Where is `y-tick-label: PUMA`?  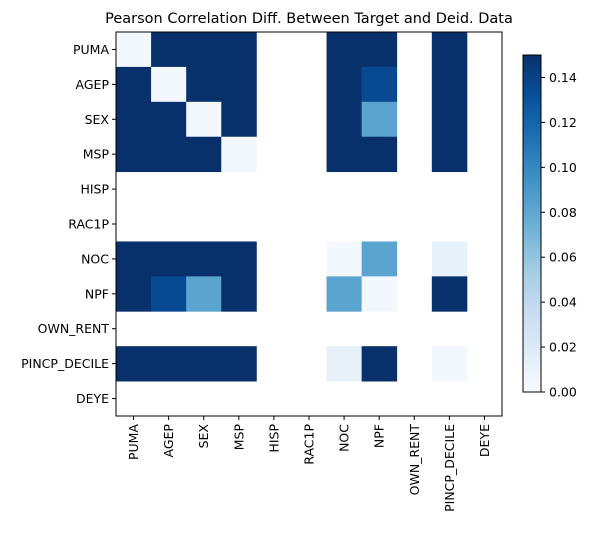
y-tick-label: PUMA is located at coordinates (91, 49).